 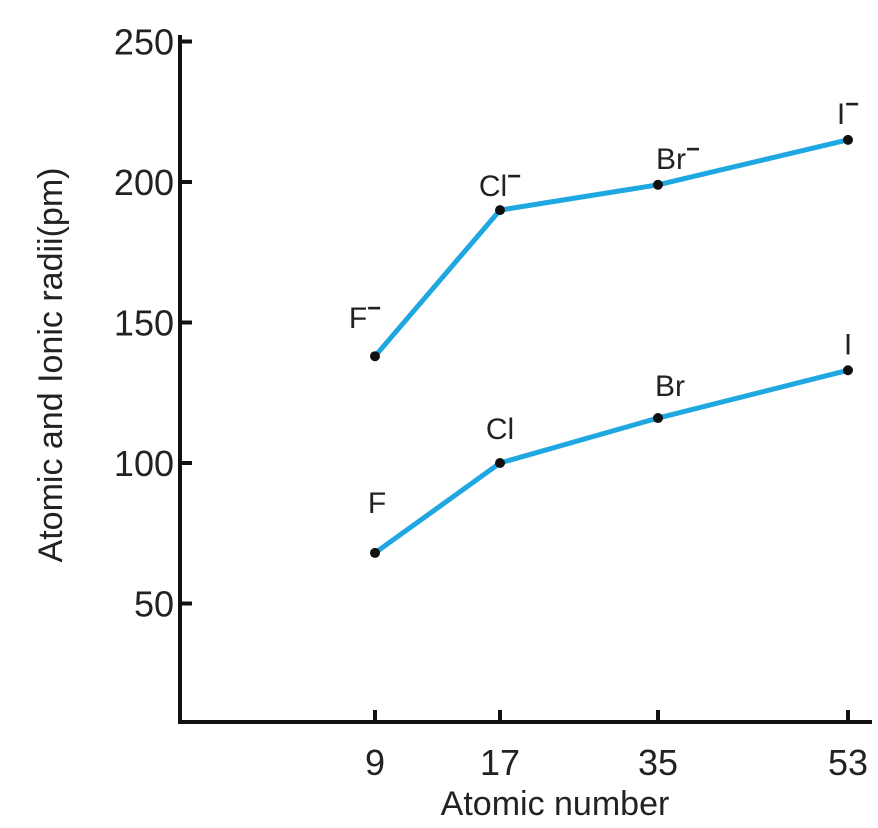 What do you see at coordinates (154, 604) in the screenshot?
I see `y-tick-label: 50` at bounding box center [154, 604].